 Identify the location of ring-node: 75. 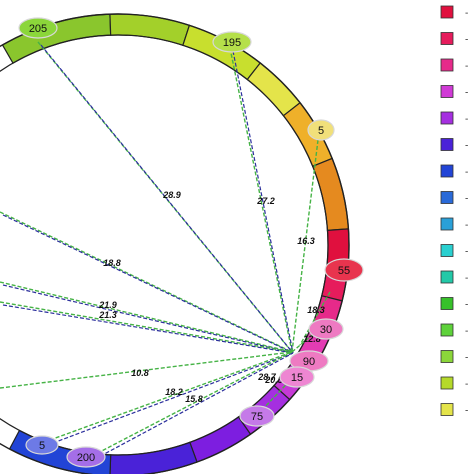
(257, 416).